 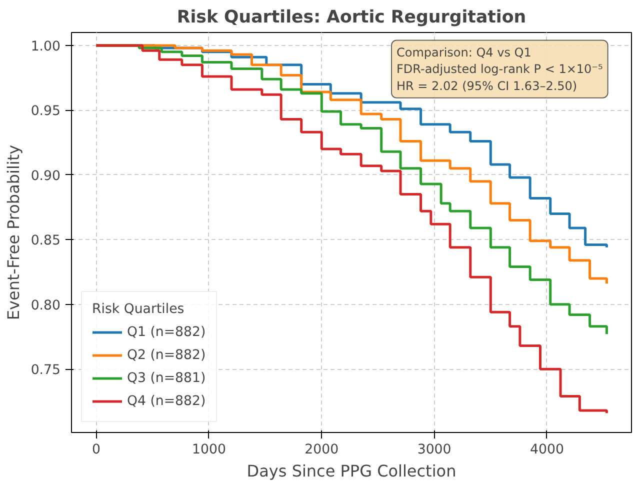 I want to click on x-tick-label: 3000, so click(x=434, y=450).